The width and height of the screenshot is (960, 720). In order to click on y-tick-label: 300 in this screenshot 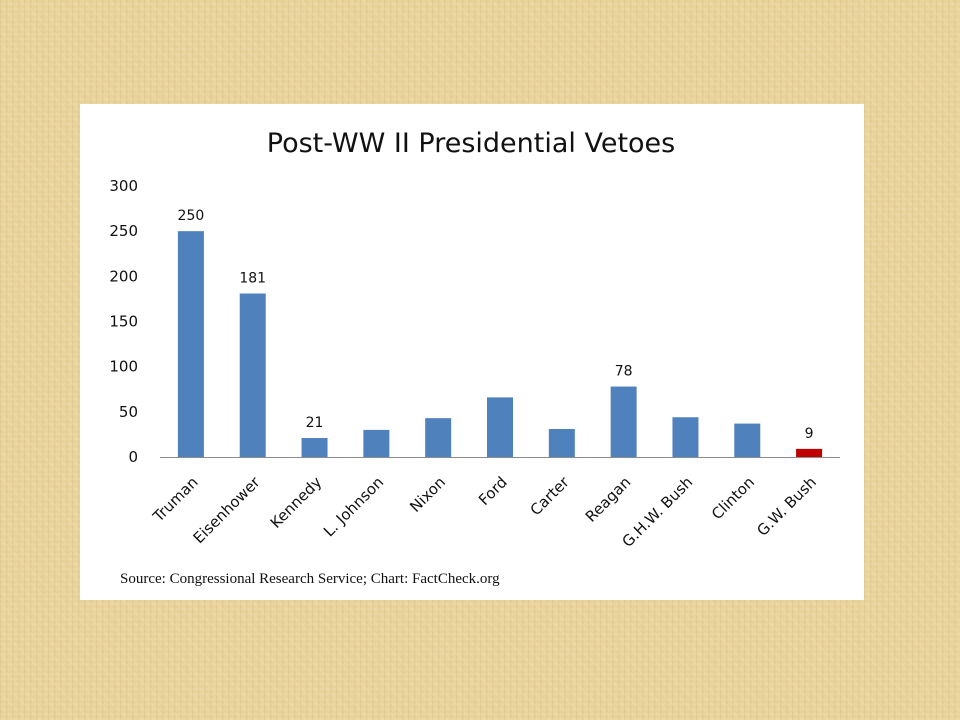, I will do `click(123, 186)`.